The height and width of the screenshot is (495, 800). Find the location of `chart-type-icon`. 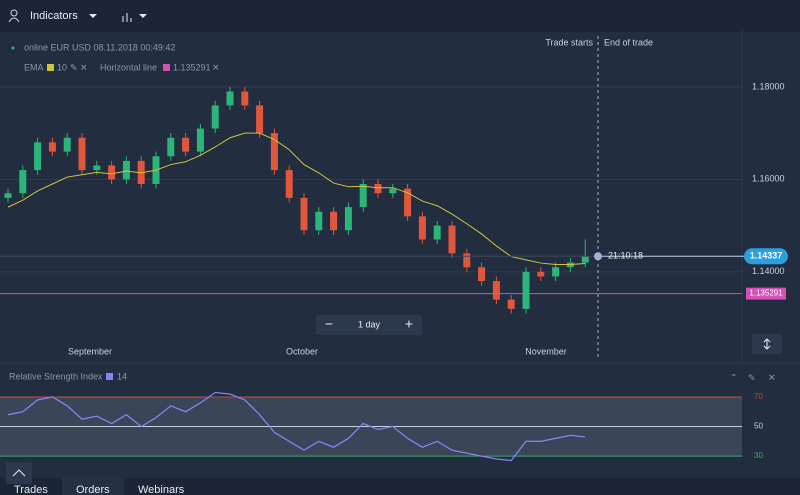

chart-type-icon is located at coordinates (127, 17).